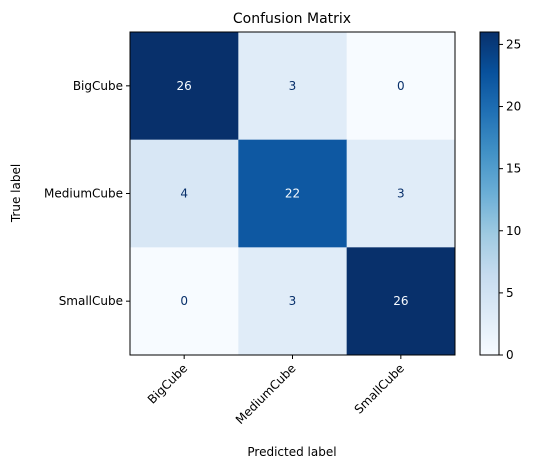 The image size is (533, 470). I want to click on colorbar-tick-label: 10, so click(513, 231).